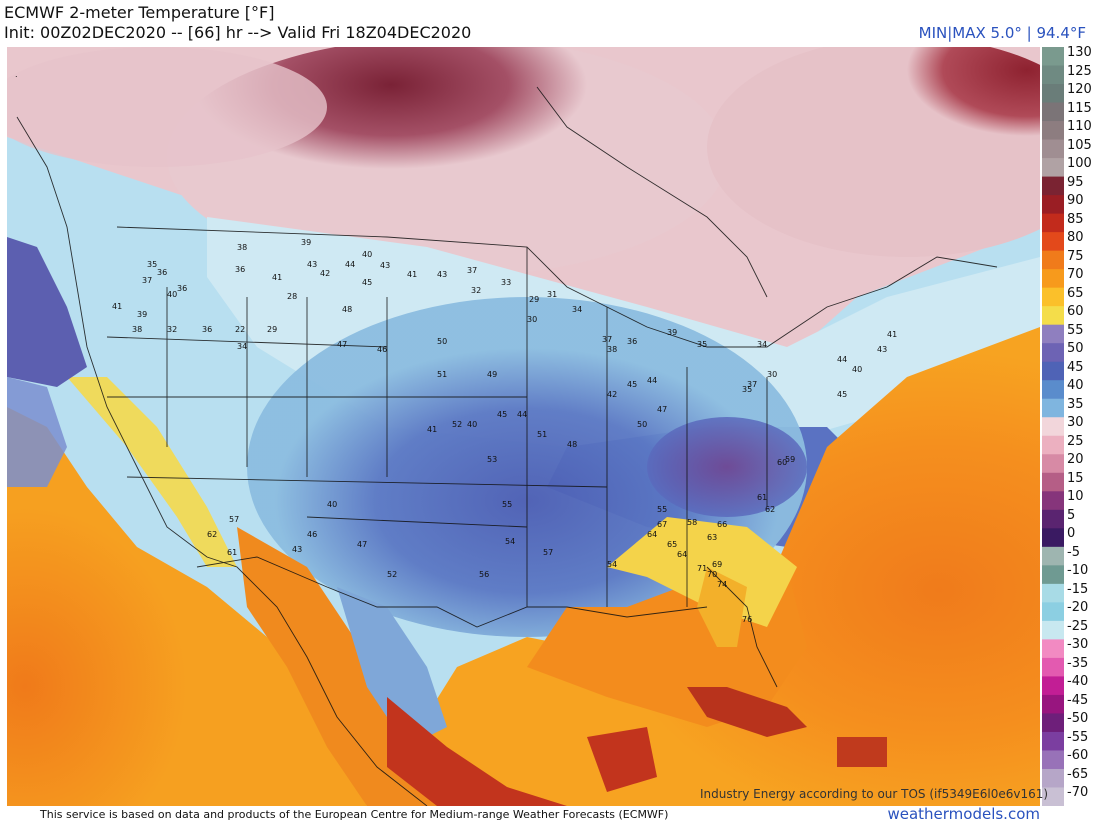 This screenshot has width=1100, height=825. Describe the element at coordinates (1002, 33) in the screenshot. I see `min-max-readout: MIN|MAX 5.0° | 94.4°F` at that location.